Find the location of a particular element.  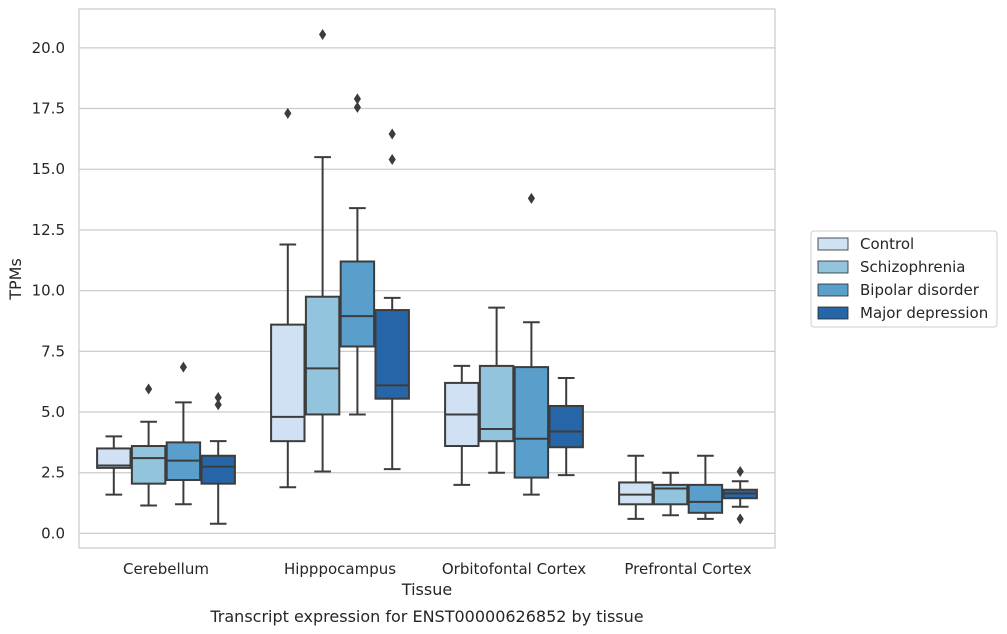

x-axis-label: Tissue is located at coordinates (426, 589).